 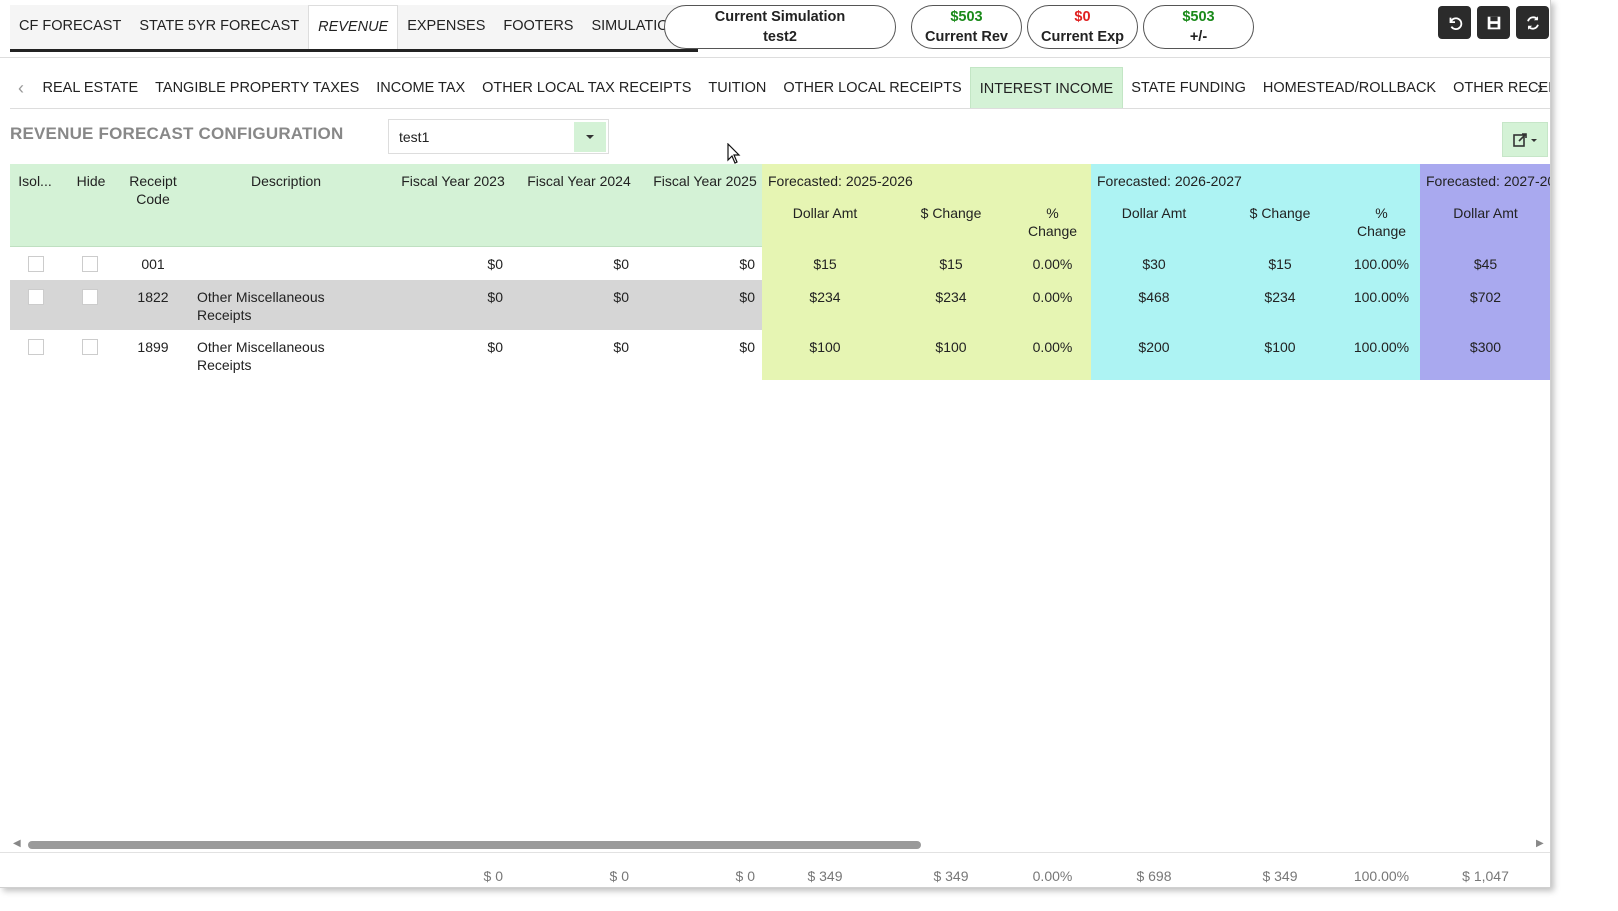 I want to click on tab-revenue: REVENUE, so click(x=353, y=27).